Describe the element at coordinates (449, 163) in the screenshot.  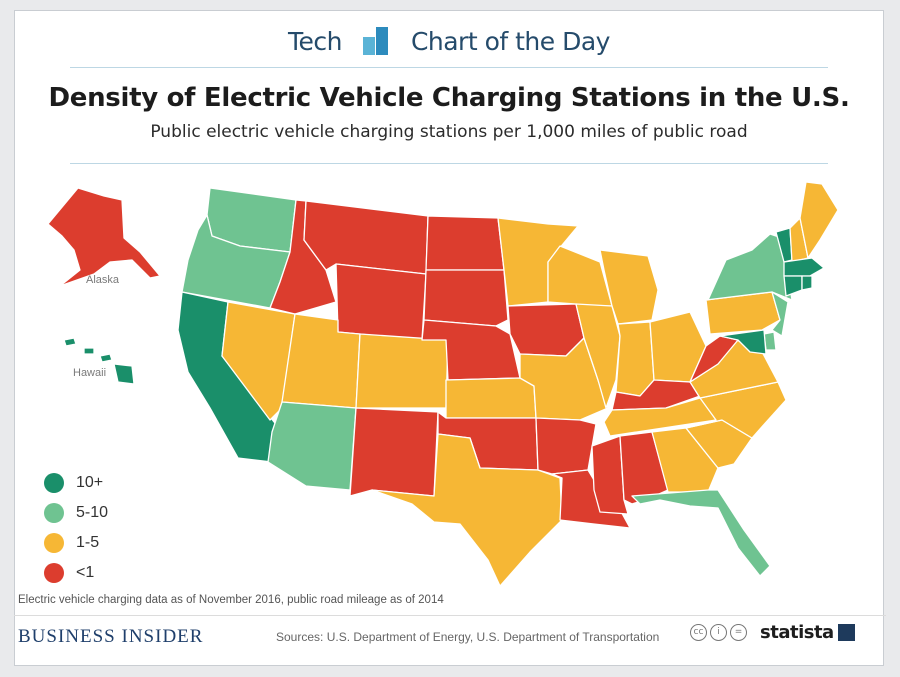
I see `subtitle-divider` at that location.